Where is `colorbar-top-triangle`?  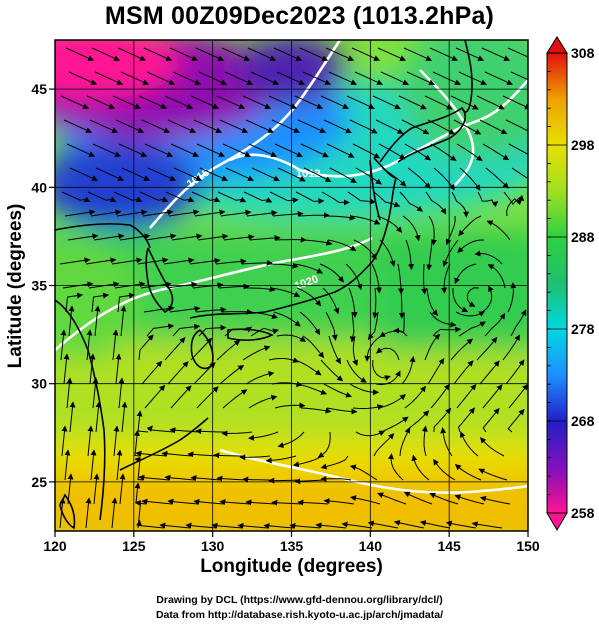 colorbar-top-triangle is located at coordinates (557, 45).